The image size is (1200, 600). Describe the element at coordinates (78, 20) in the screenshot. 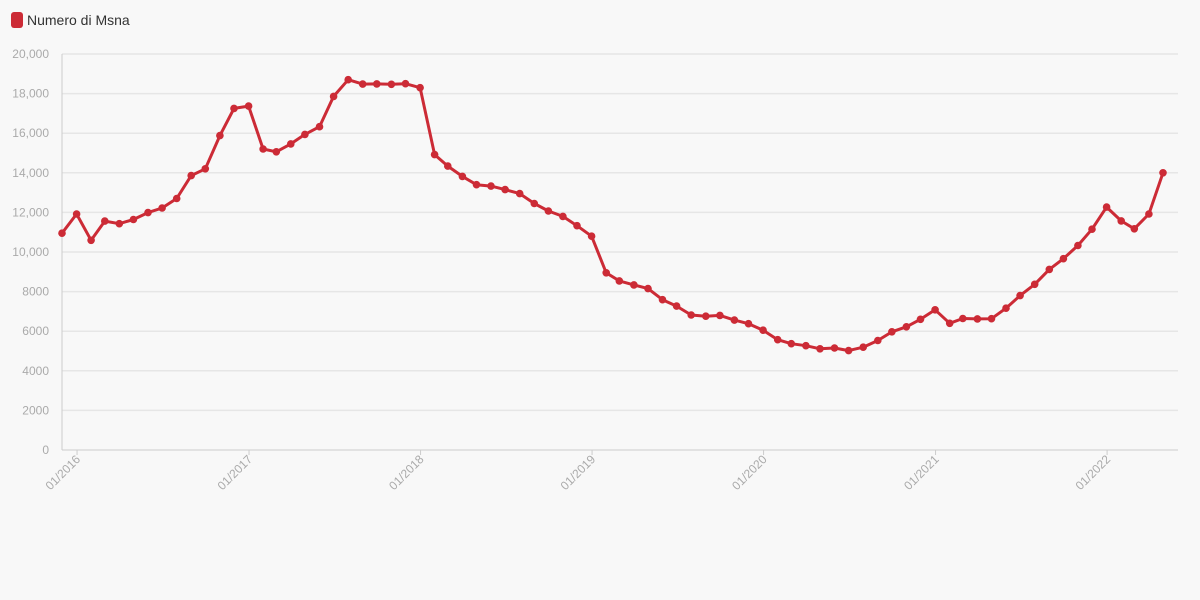

I see `legend-label: Numero di Msna` at that location.